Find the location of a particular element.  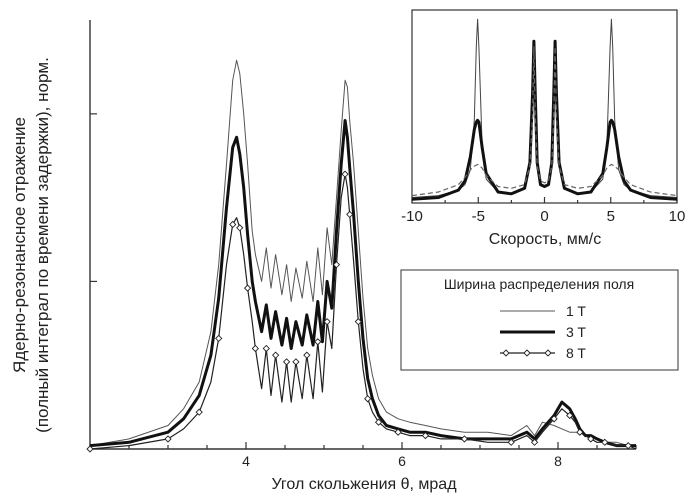

legend: Ширина распределения поля 1 T 3 T 8 T is located at coordinates (539, 320).